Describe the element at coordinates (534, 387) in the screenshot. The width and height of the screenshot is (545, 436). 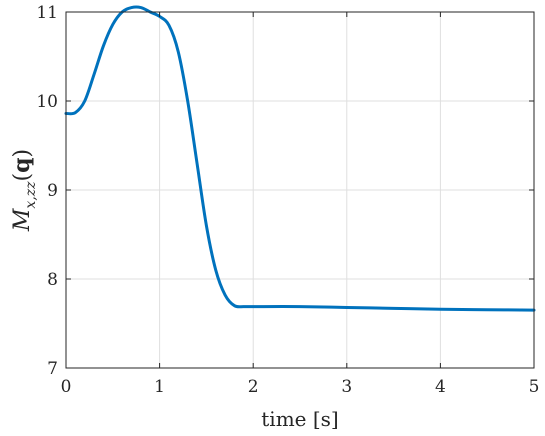
I see `x-tick-label: 5` at that location.